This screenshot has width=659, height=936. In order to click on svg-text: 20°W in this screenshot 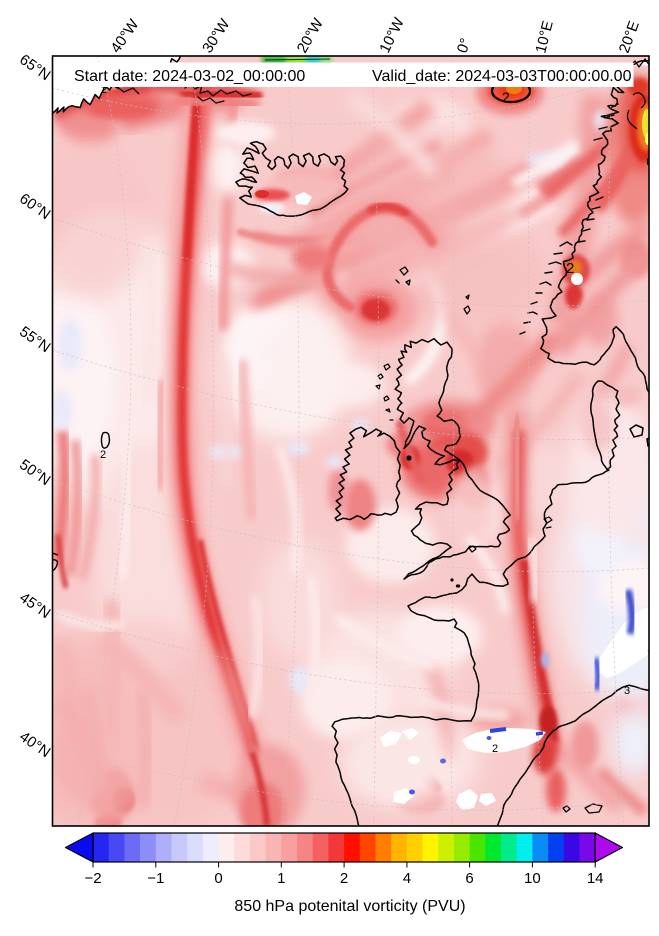, I will do `click(311, 35)`.